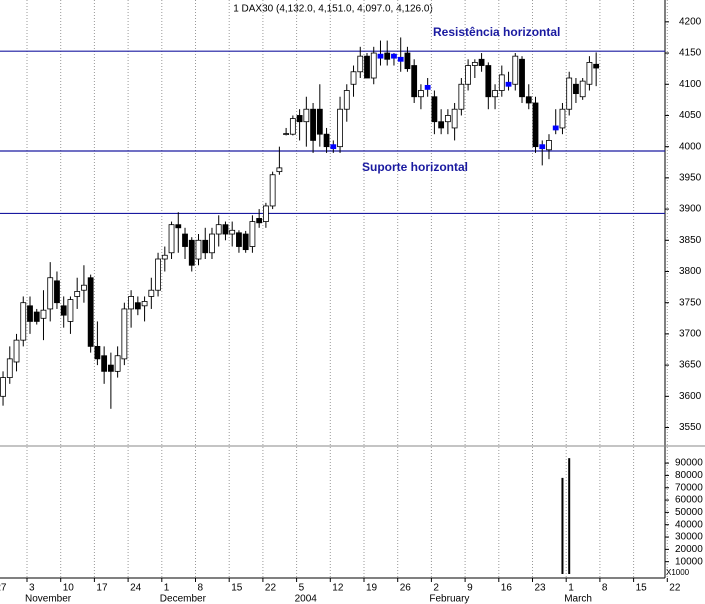 This screenshot has width=705, height=604. Describe the element at coordinates (48, 599) in the screenshot. I see `month-label: November` at that location.